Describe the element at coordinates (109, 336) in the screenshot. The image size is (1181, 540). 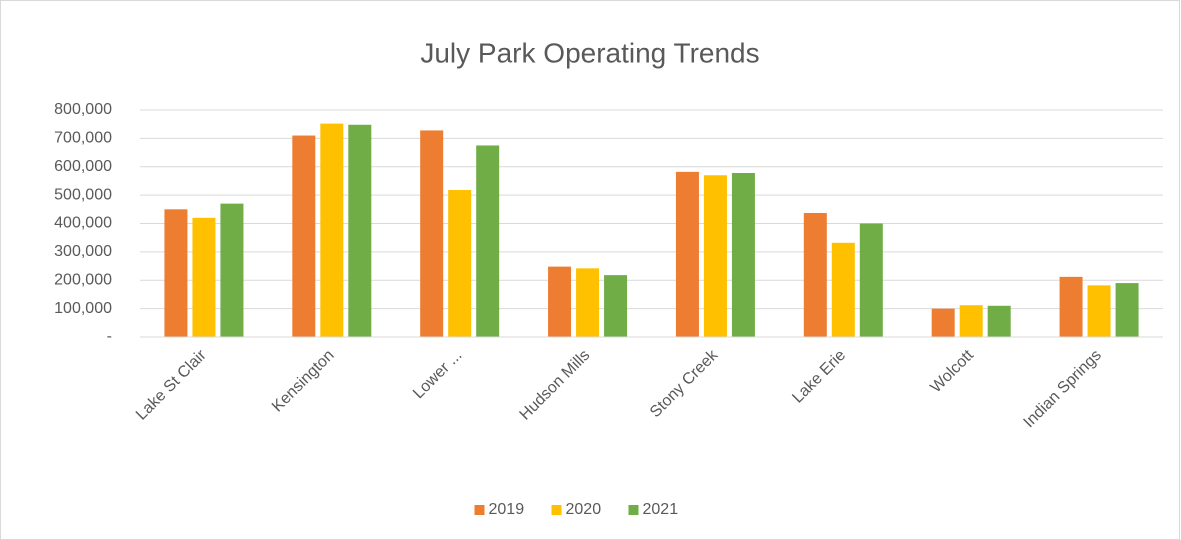
I see `y-tick-label: -` at that location.